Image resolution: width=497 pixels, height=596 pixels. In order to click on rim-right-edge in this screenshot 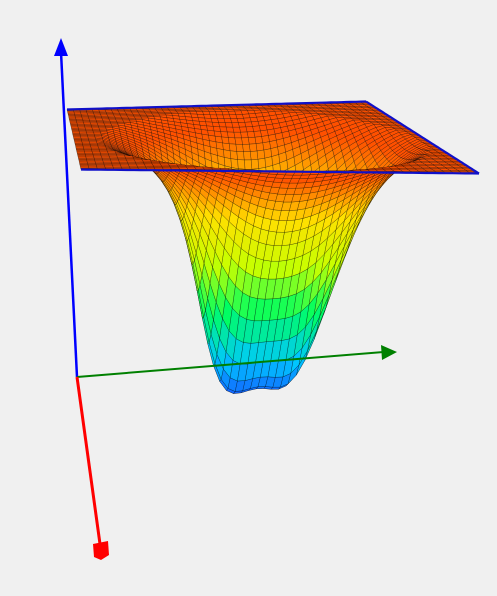, I will do `click(422, 137)`.